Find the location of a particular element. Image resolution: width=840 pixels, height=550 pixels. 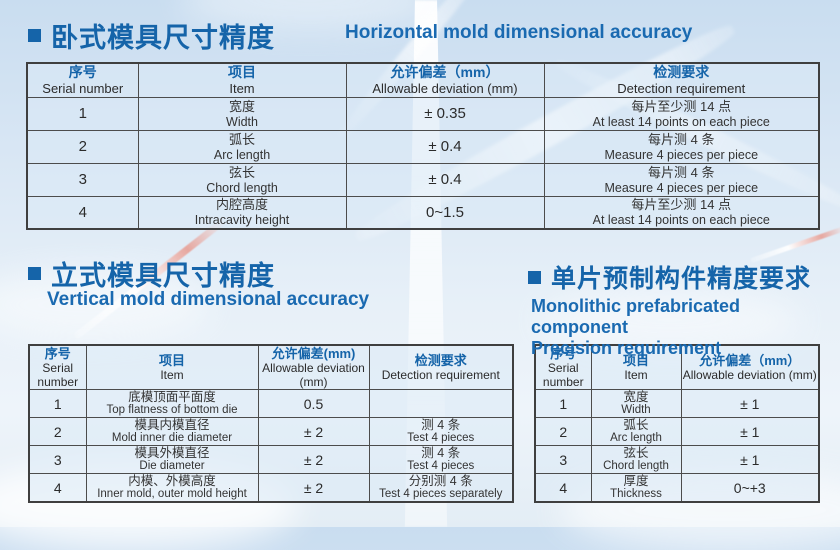

detection-en: Test 4 pieces is located at coordinates (441, 466).